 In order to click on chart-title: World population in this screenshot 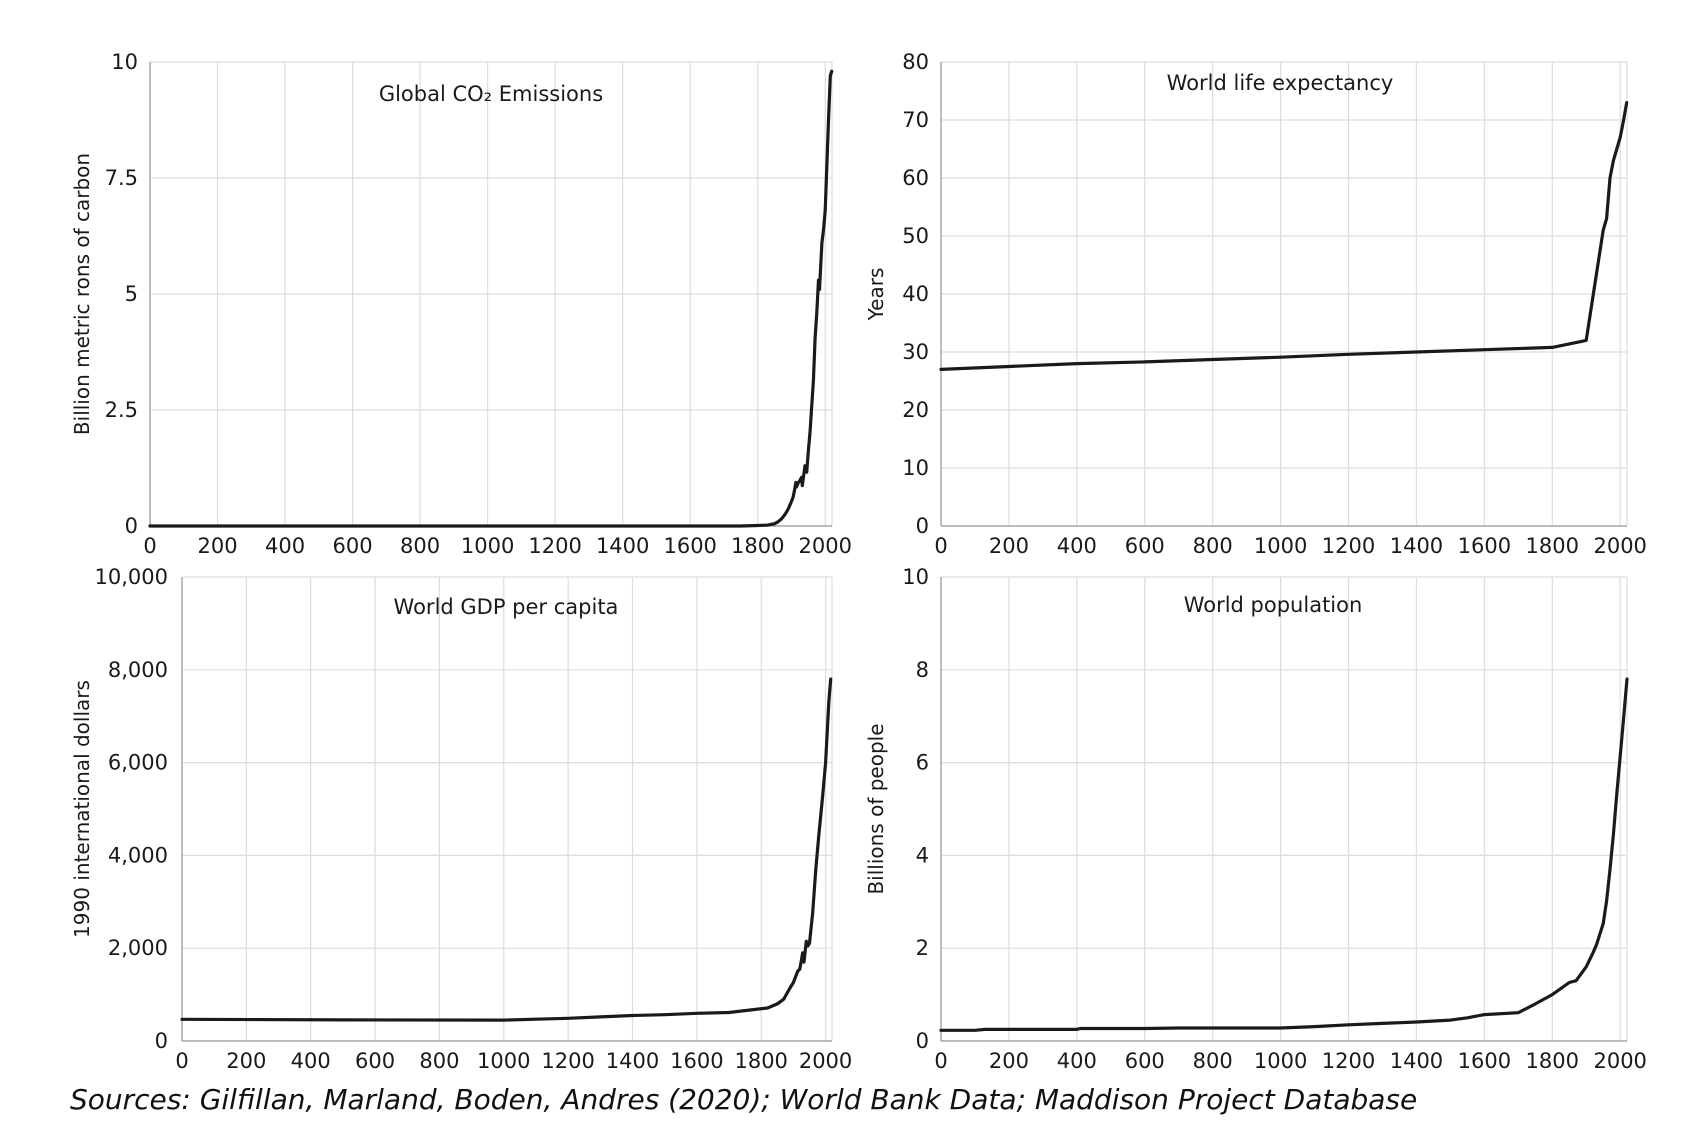, I will do `click(1273, 605)`.